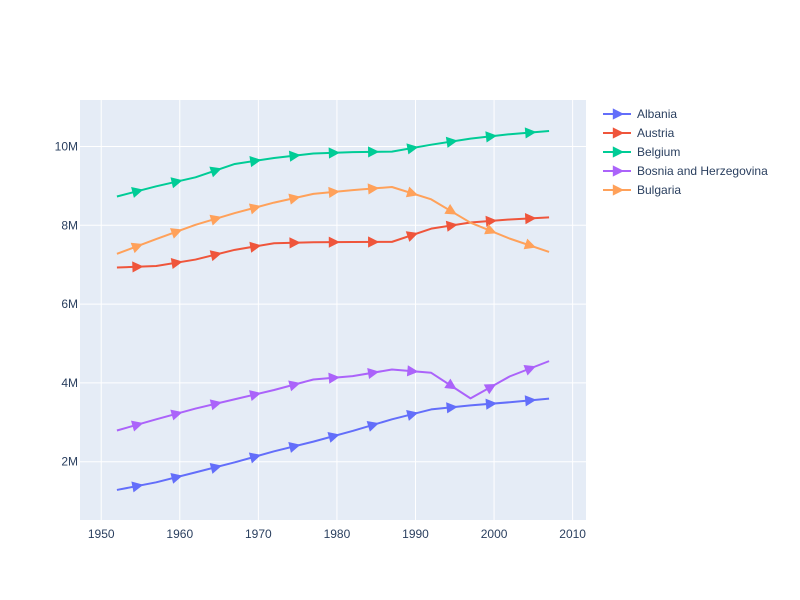 This screenshot has height=600, width=800. What do you see at coordinates (69, 225) in the screenshot?
I see `y-tick-label: 8M` at bounding box center [69, 225].